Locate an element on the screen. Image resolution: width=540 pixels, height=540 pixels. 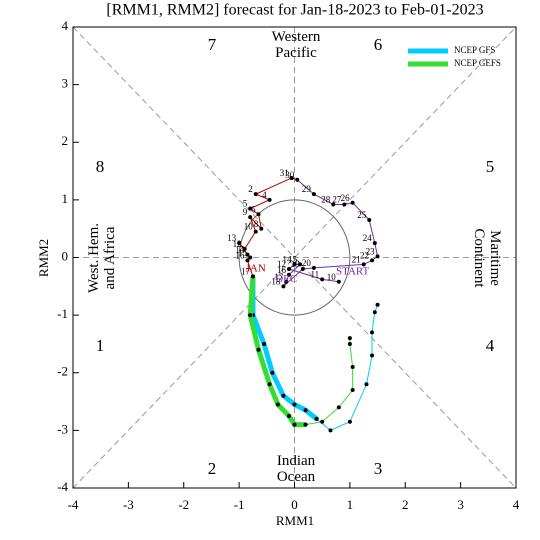
x-tick-label: -1 is located at coordinates (239, 504).